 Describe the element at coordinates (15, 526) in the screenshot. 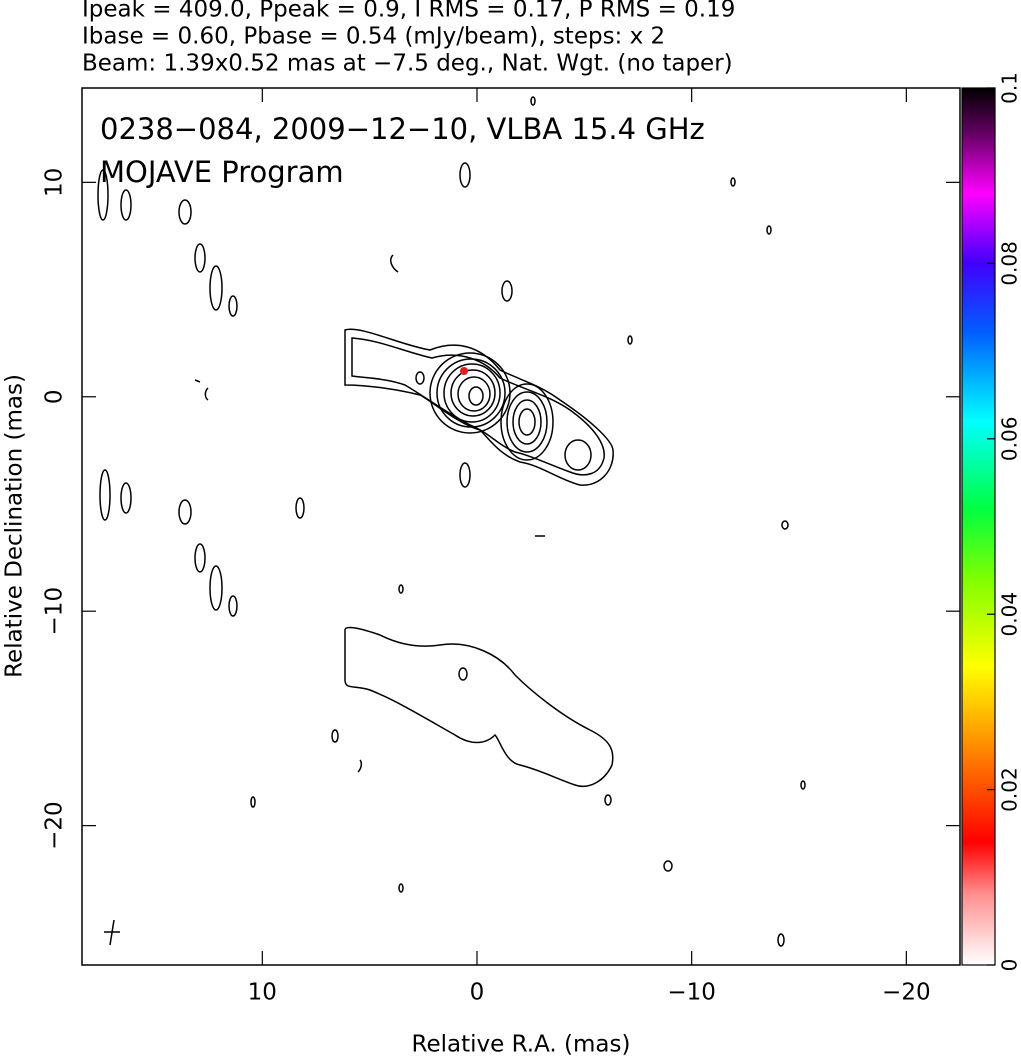

I see `y-axis-label: Relative Declination (mas)` at that location.